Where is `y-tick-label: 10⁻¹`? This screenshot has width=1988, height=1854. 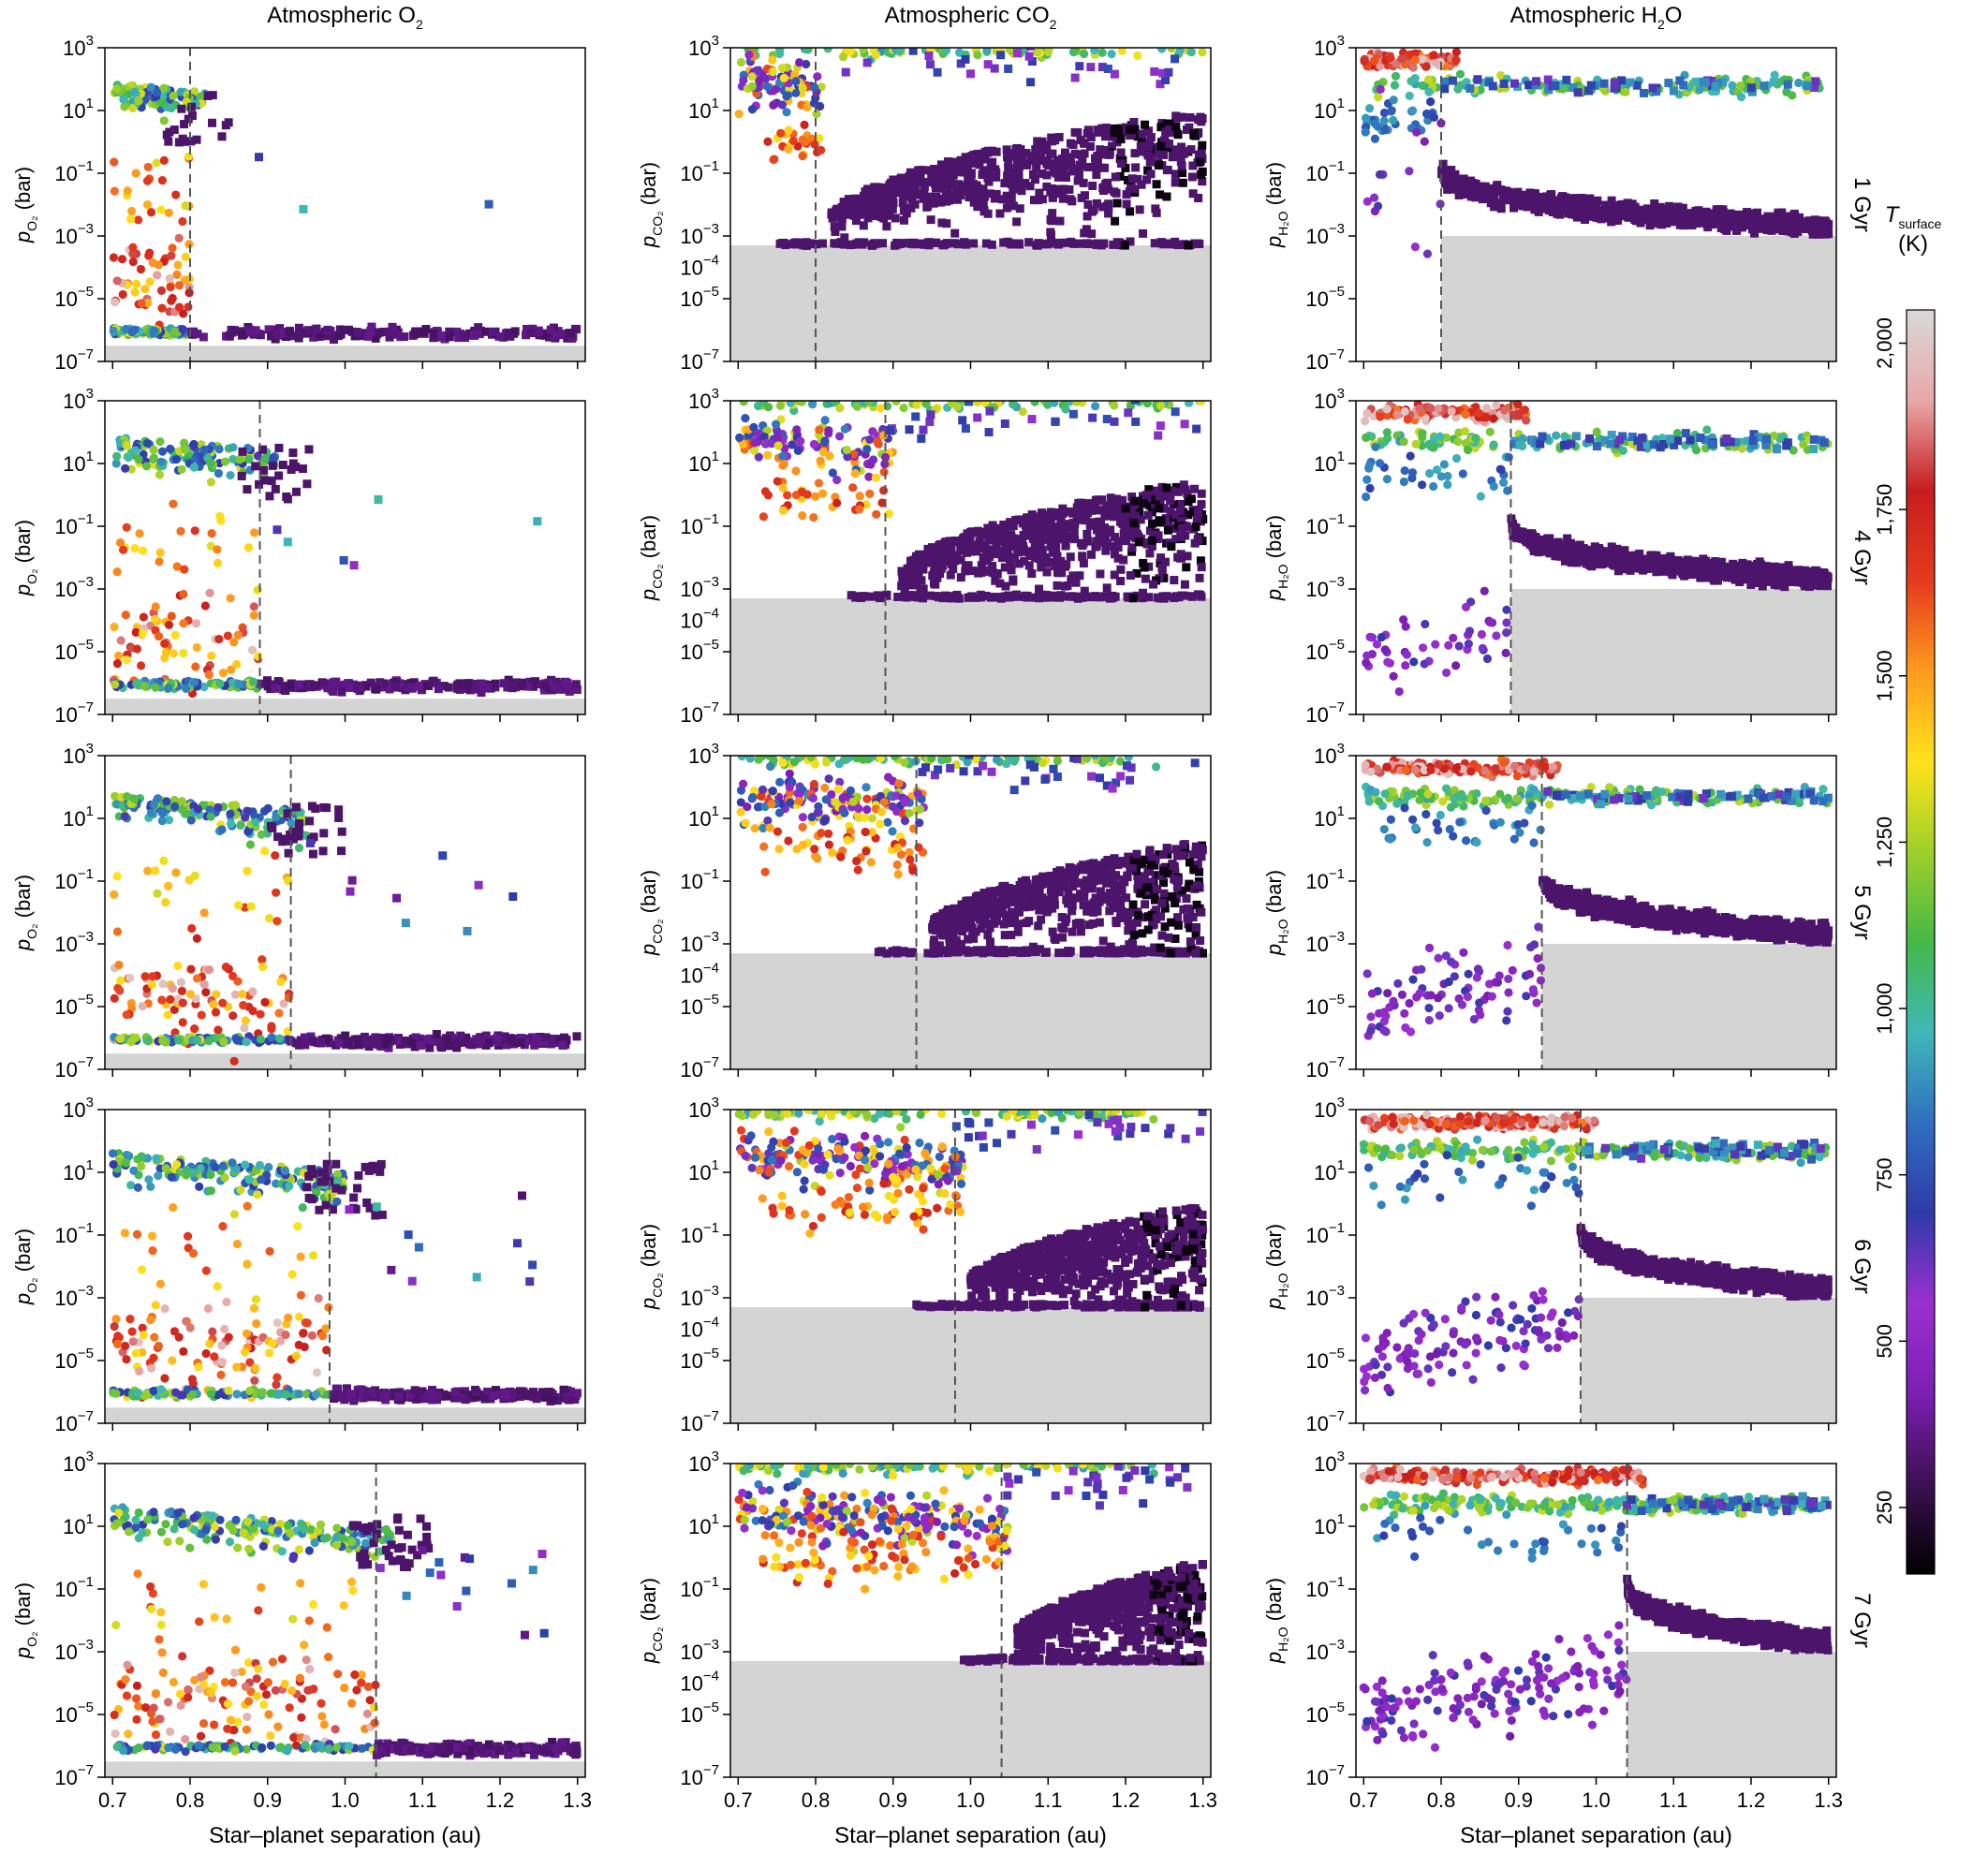
y-tick-label: 10⁻¹ is located at coordinates (74, 171).